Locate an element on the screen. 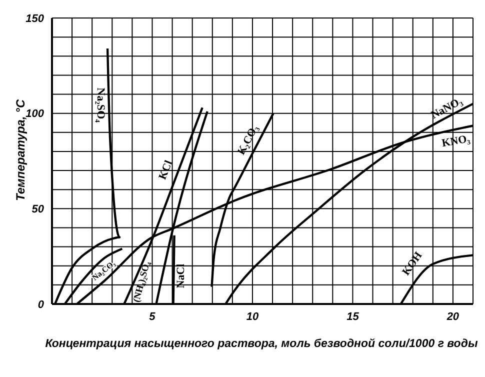  y-tick-label: 100 is located at coordinates (35, 114).